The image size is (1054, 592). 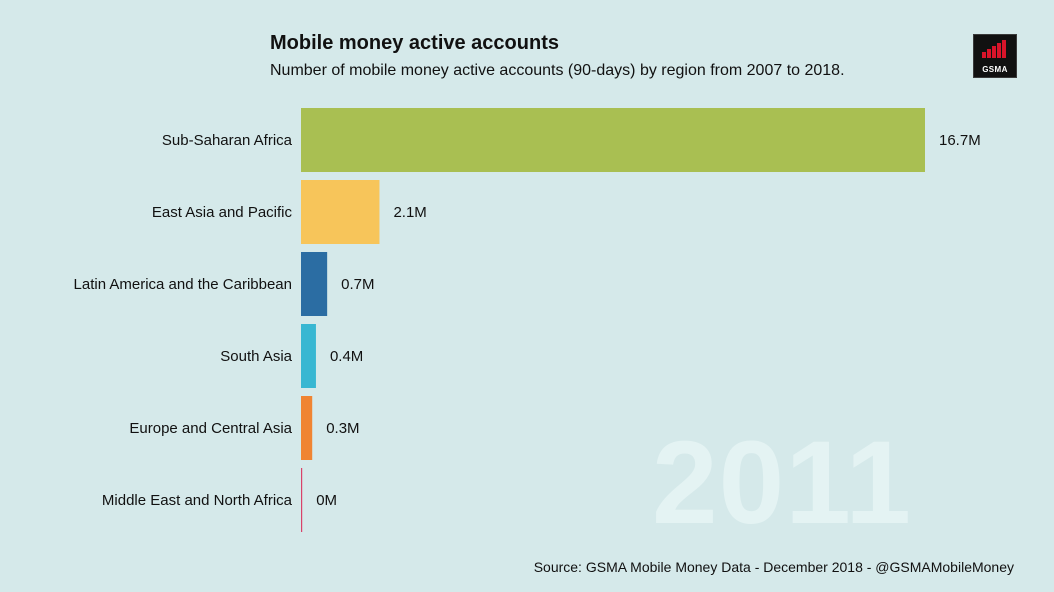 I want to click on gsma-logo: GSMA, so click(x=995, y=56).